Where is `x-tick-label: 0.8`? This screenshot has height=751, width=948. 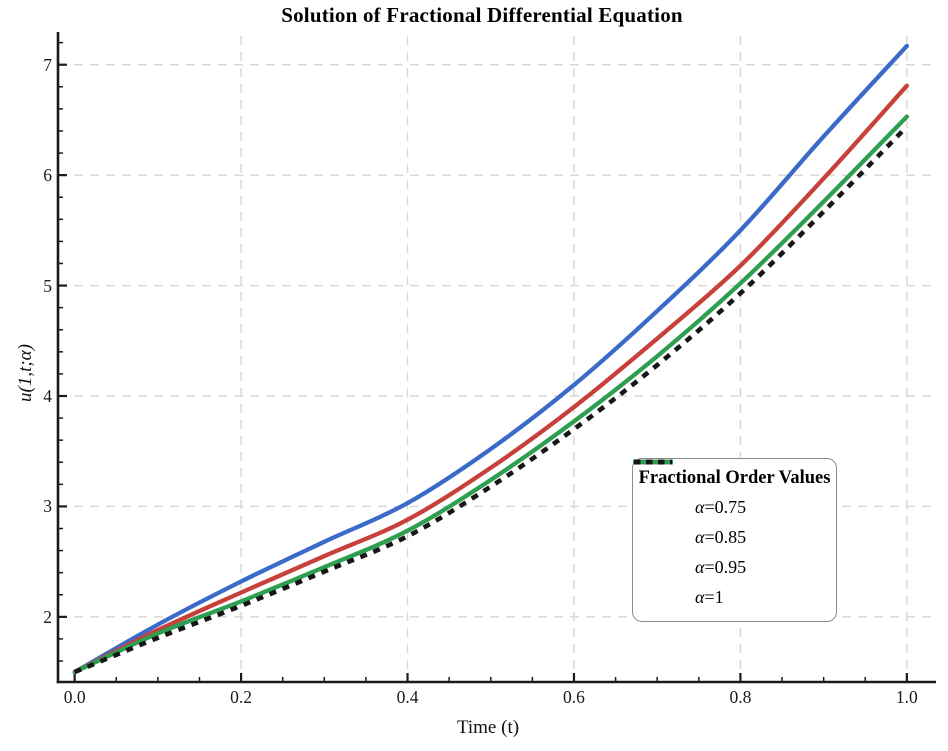
x-tick-label: 0.8 is located at coordinates (740, 697).